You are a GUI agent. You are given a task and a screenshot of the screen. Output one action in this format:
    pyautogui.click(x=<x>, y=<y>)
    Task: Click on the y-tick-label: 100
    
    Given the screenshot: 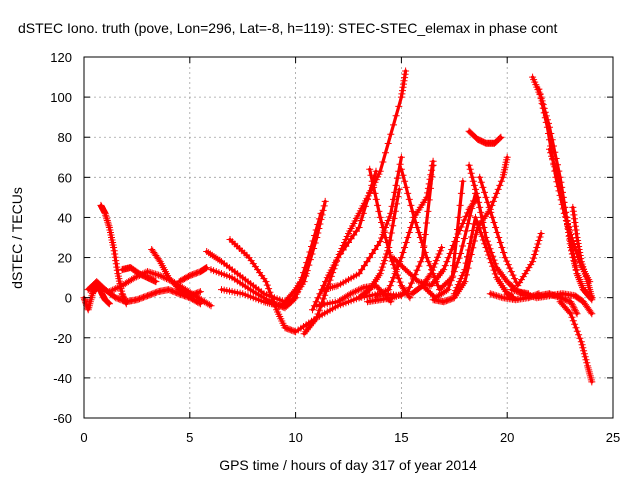 What is the action you would take?
    pyautogui.click(x=61, y=97)
    